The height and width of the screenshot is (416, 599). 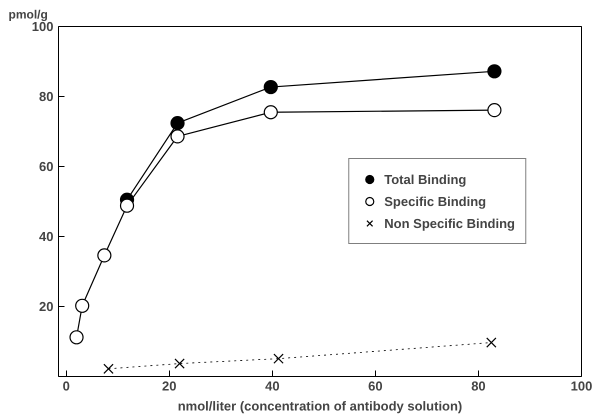 I want to click on x-tick-label: 20, so click(x=169, y=386).